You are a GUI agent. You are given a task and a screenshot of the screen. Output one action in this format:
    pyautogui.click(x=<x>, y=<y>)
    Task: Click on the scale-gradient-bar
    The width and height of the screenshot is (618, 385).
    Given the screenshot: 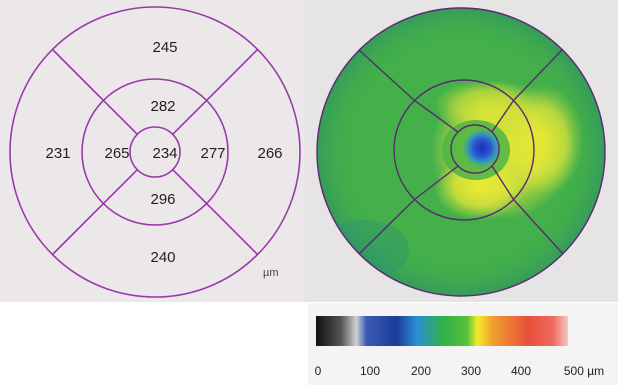 What is the action you would take?
    pyautogui.click(x=442, y=331)
    